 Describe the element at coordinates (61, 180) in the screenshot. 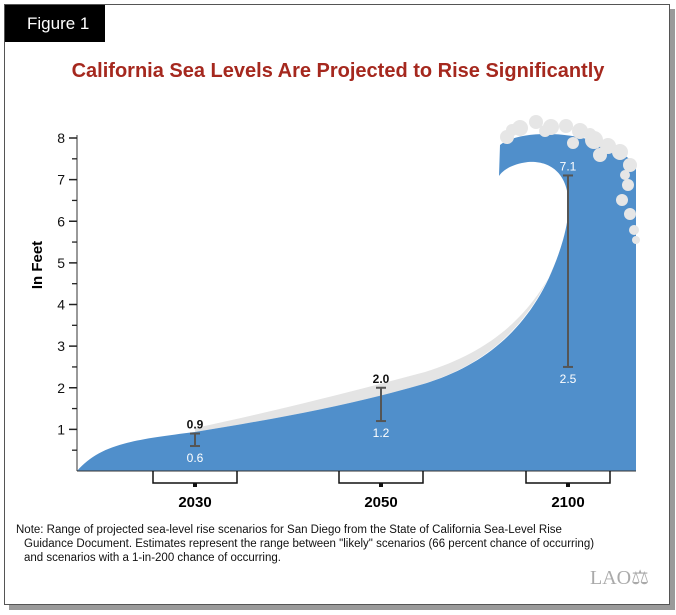

I see `y-tick-label: 7` at that location.